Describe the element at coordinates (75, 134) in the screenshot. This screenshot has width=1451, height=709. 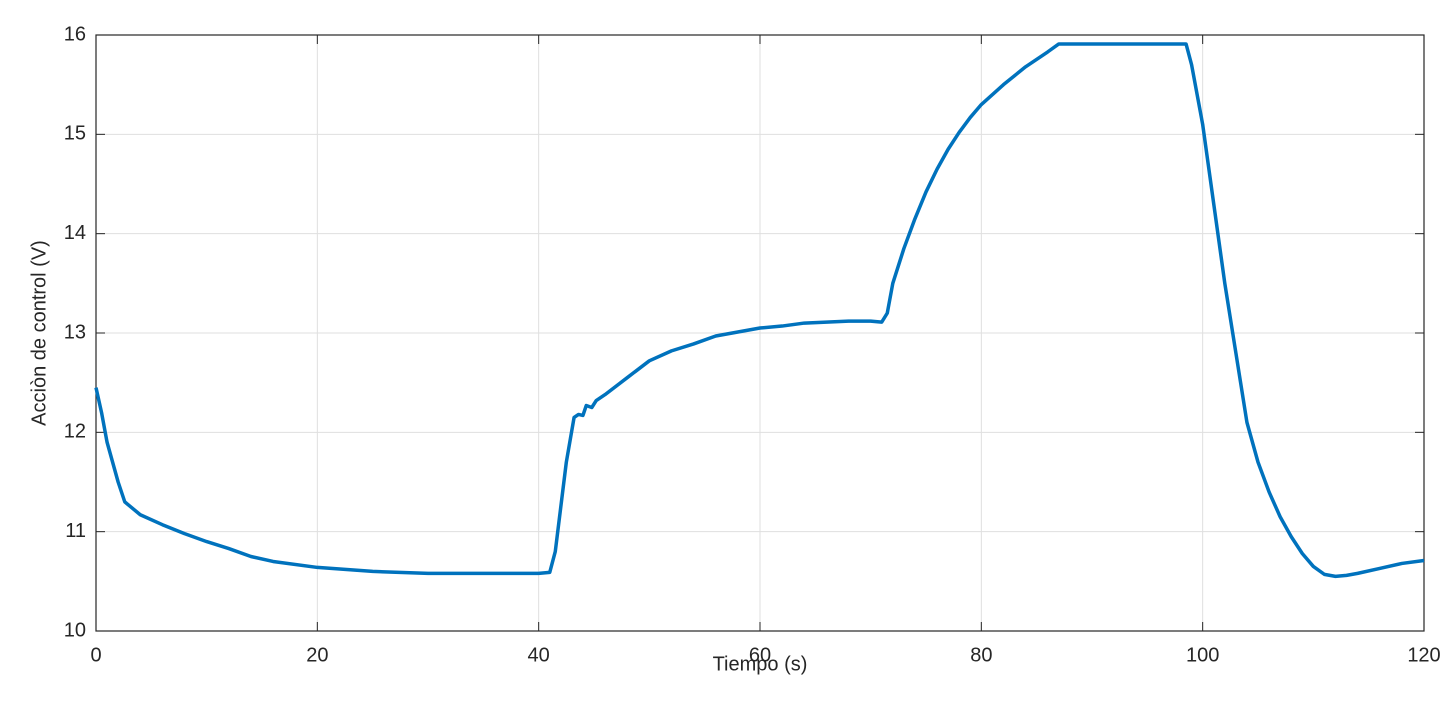
I see `y-tick-label: 15` at that location.